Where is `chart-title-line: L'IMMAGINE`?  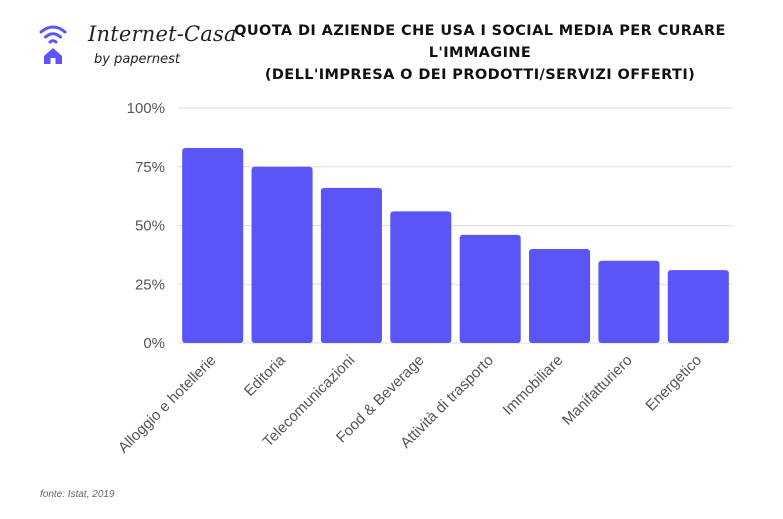
chart-title-line: L'IMMAGINE is located at coordinates (480, 53).